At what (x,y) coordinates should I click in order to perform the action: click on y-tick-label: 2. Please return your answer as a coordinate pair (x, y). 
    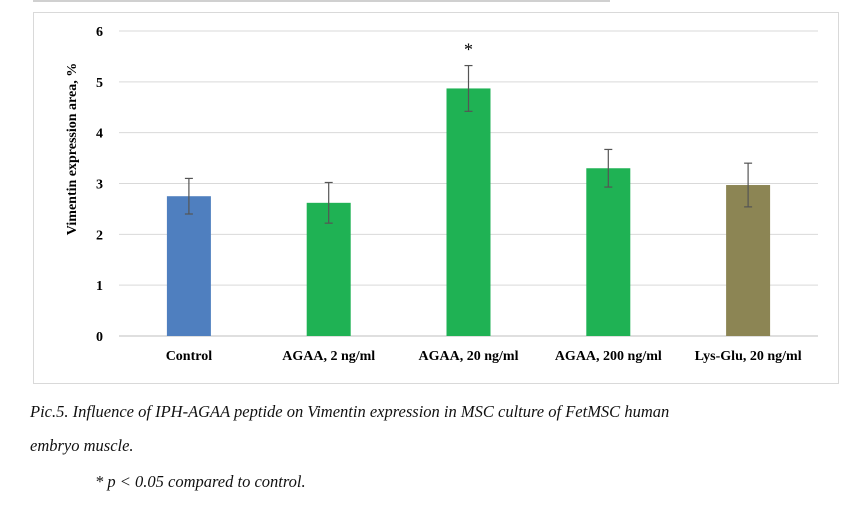
    Looking at the image, I should click on (99, 235).